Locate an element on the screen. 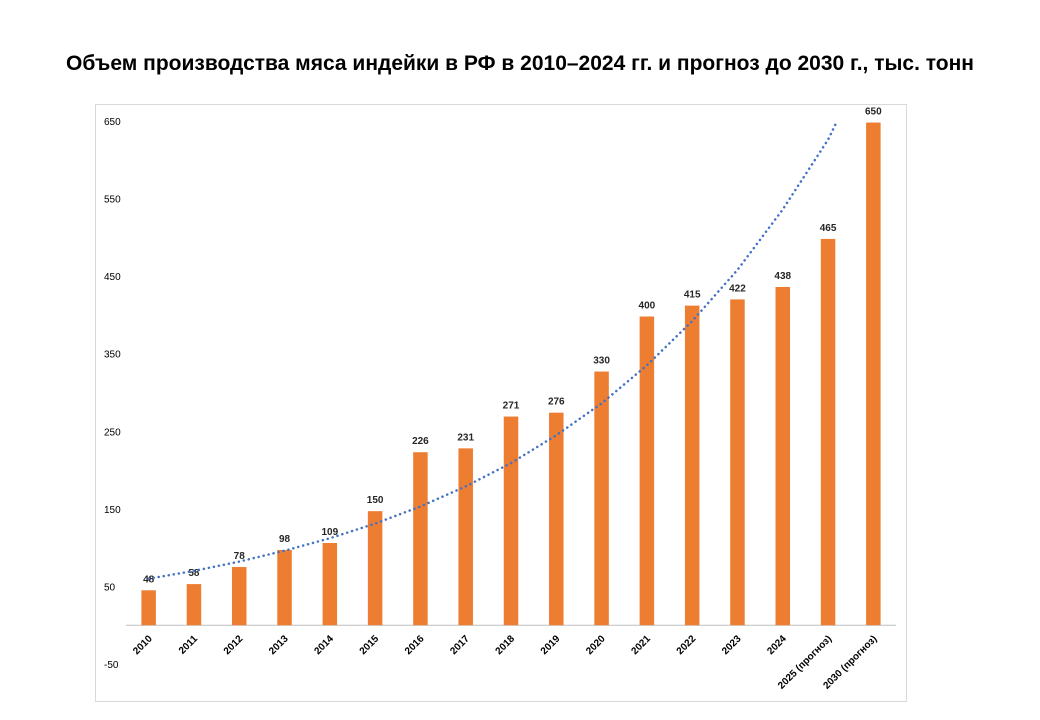  data-label: 400 is located at coordinates (647, 305).